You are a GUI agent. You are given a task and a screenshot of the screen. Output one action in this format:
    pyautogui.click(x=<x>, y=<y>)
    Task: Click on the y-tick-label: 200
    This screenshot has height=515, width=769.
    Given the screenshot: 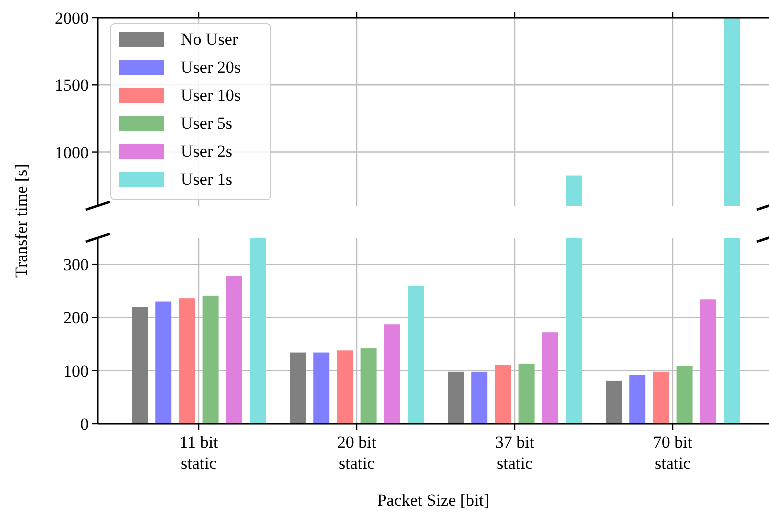 What is the action you would take?
    pyautogui.click(x=76, y=318)
    